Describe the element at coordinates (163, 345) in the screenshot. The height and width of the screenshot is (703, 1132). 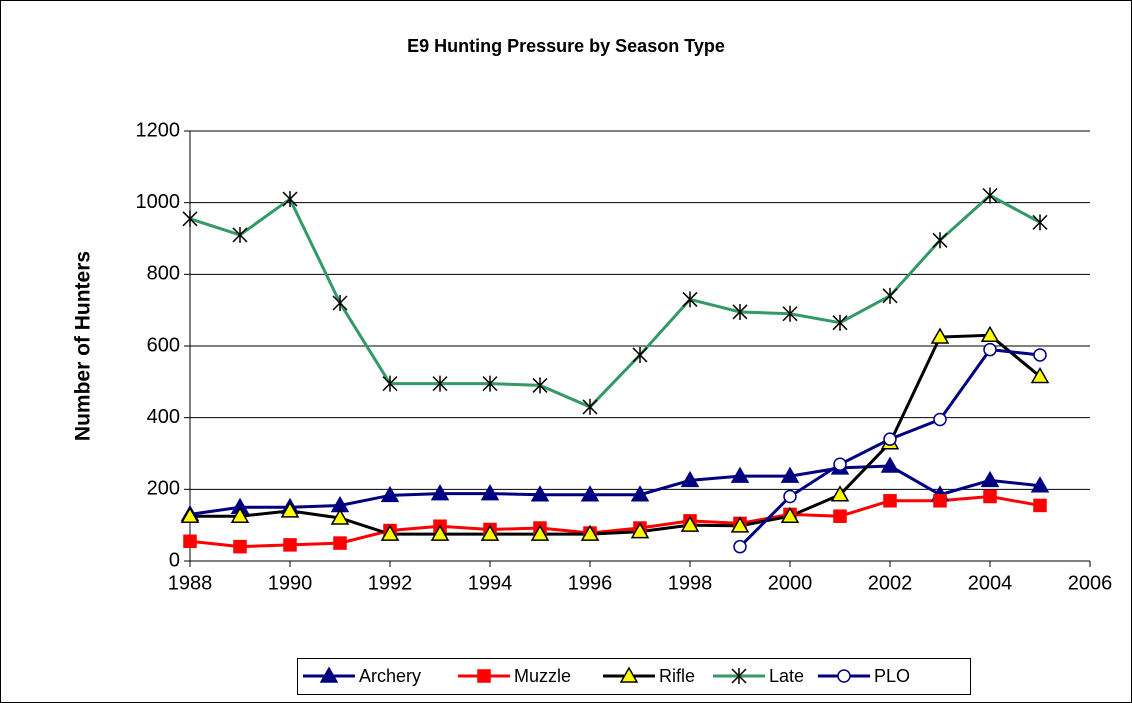
I see `y-tick-label: 600` at that location.